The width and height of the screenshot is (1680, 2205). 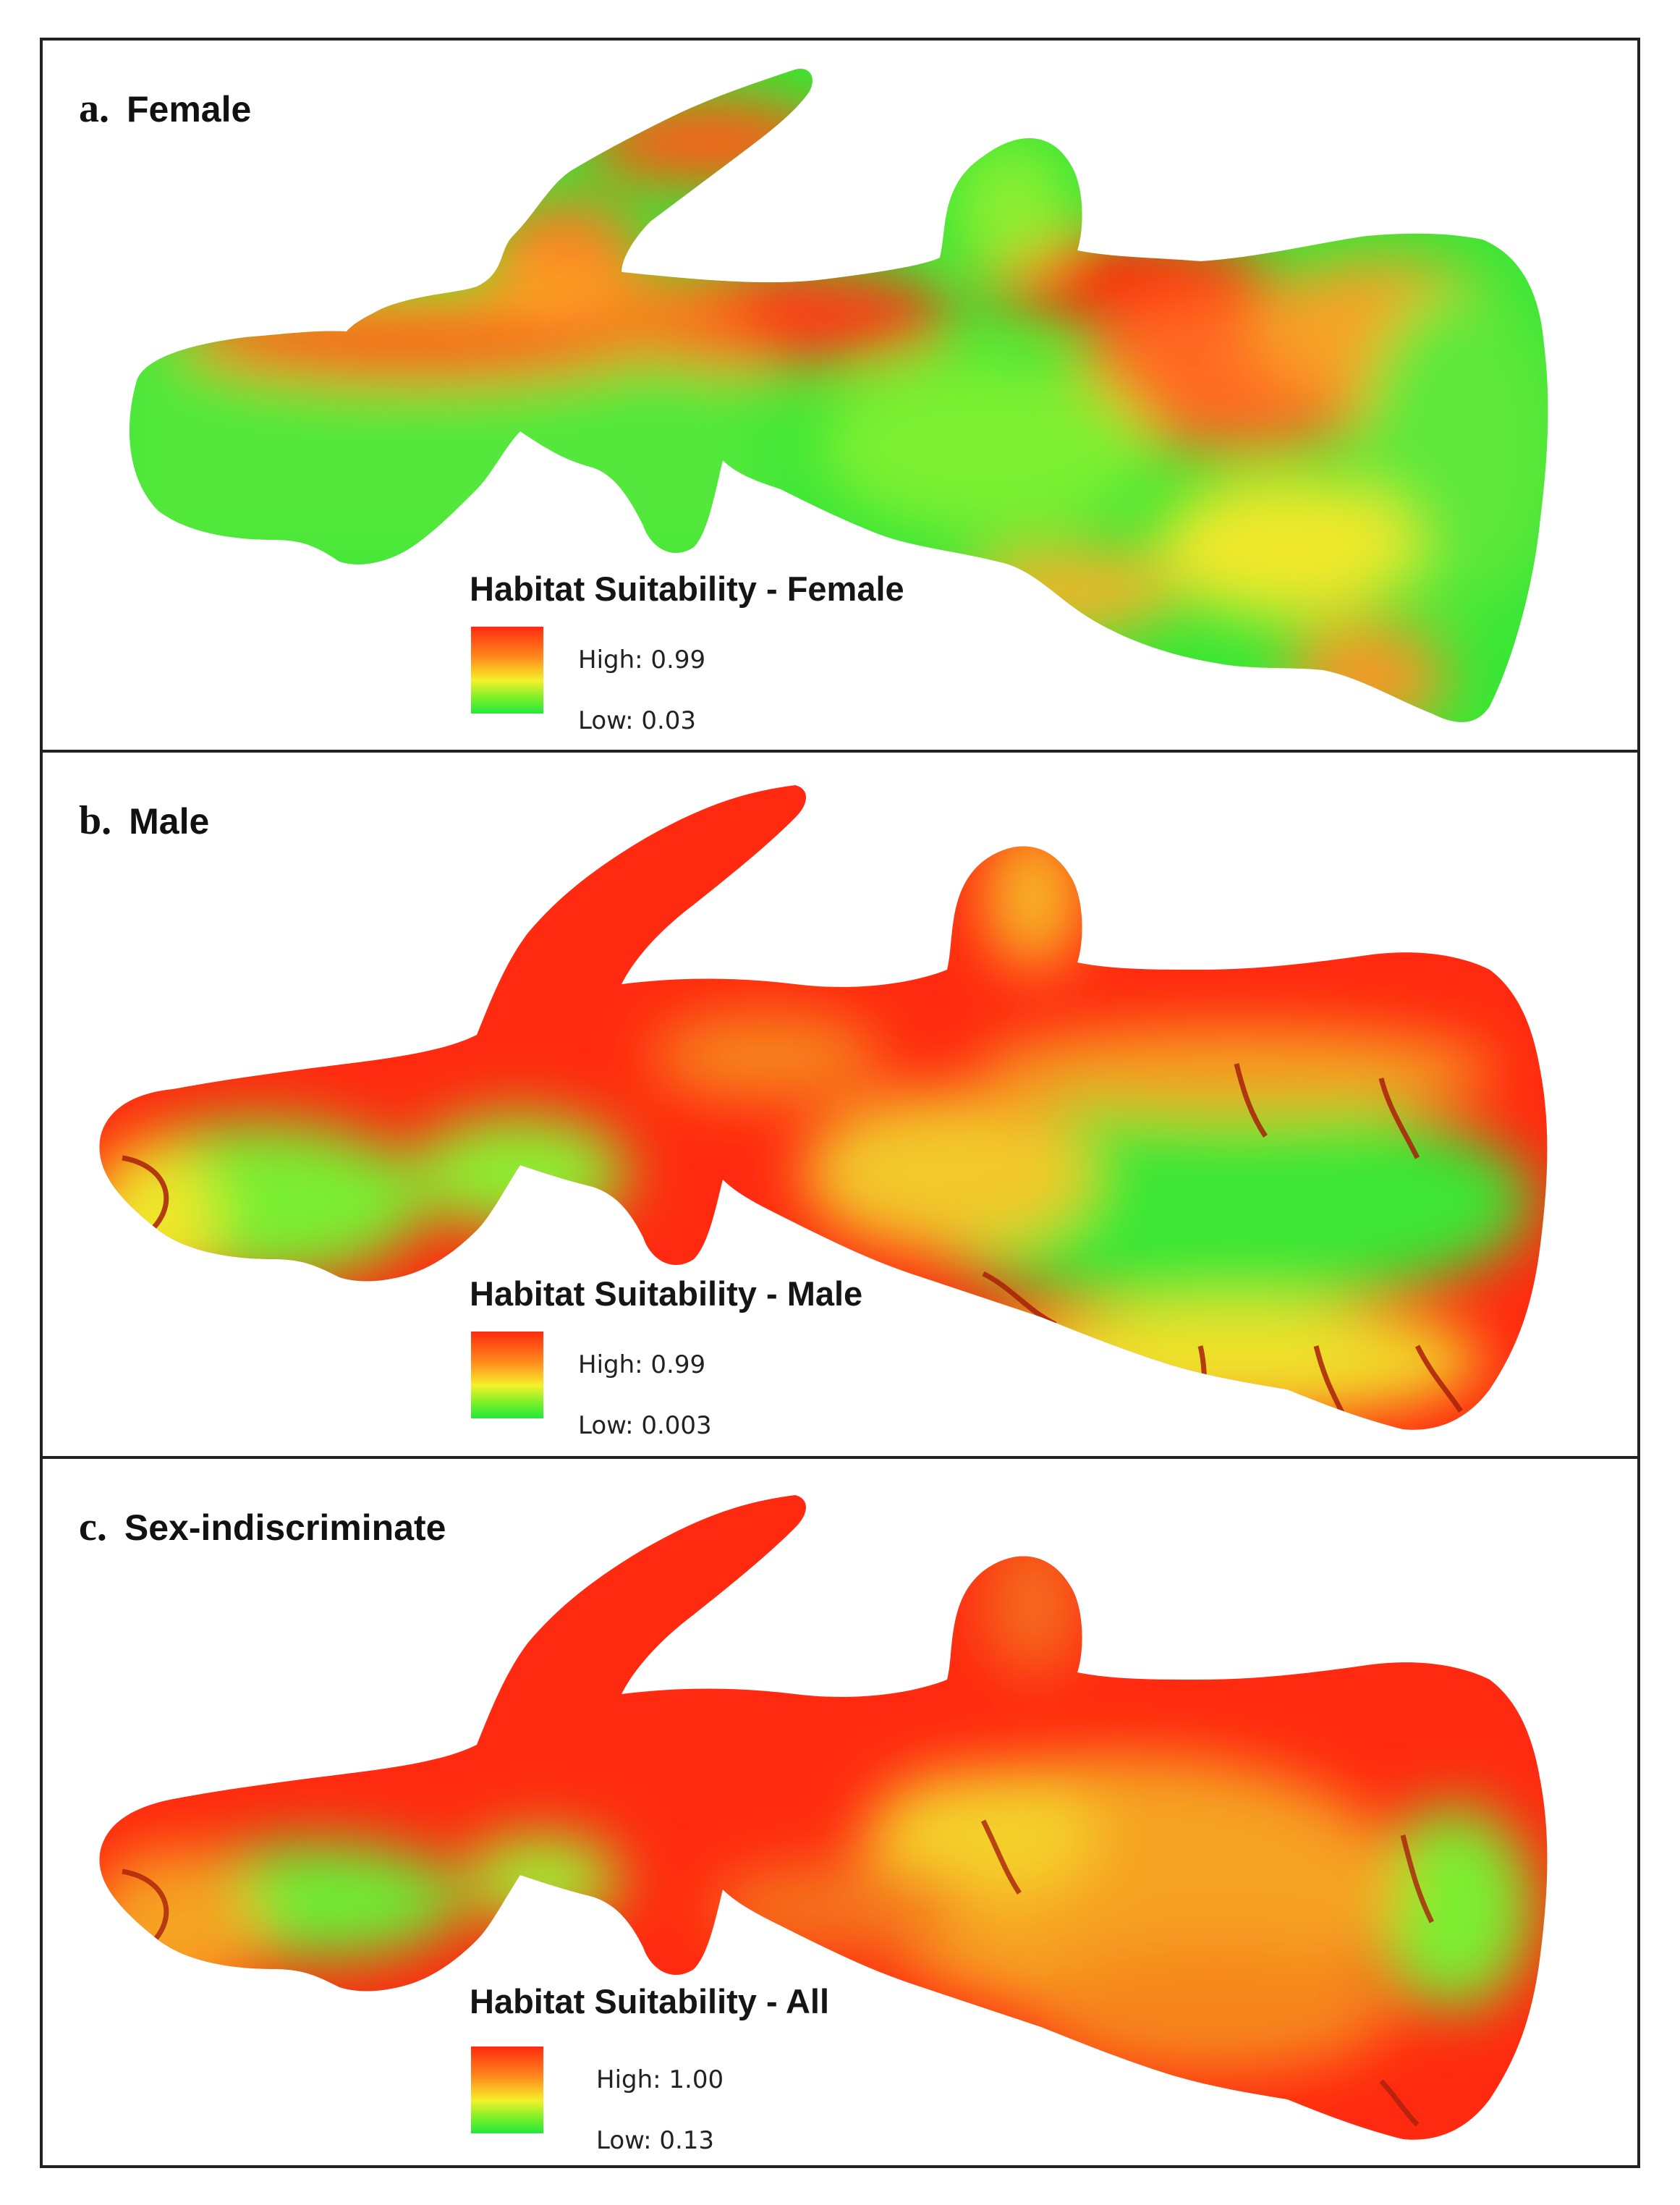 What do you see at coordinates (687, 589) in the screenshot?
I see `legend-title: Habitat Suitability - Female` at bounding box center [687, 589].